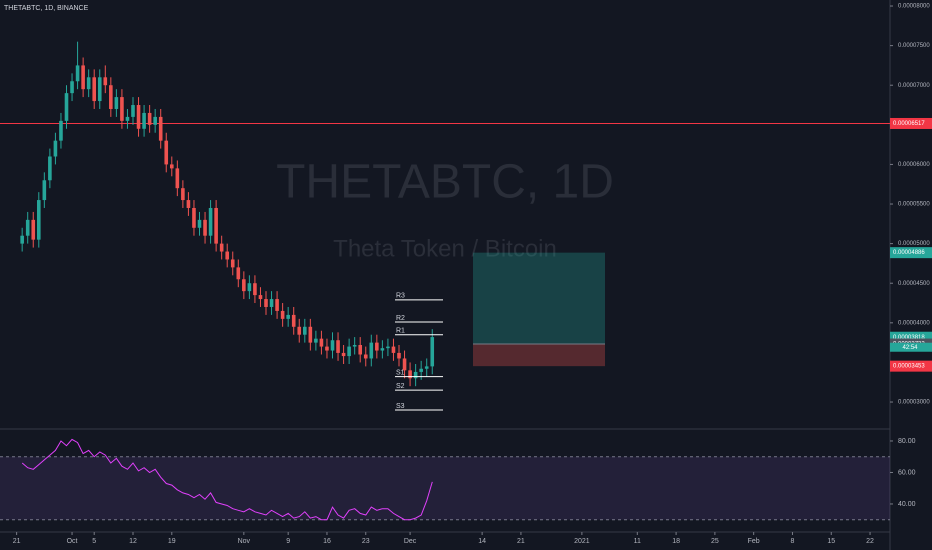  Describe the element at coordinates (133, 541) in the screenshot. I see `time-tick-label: 12` at that location.